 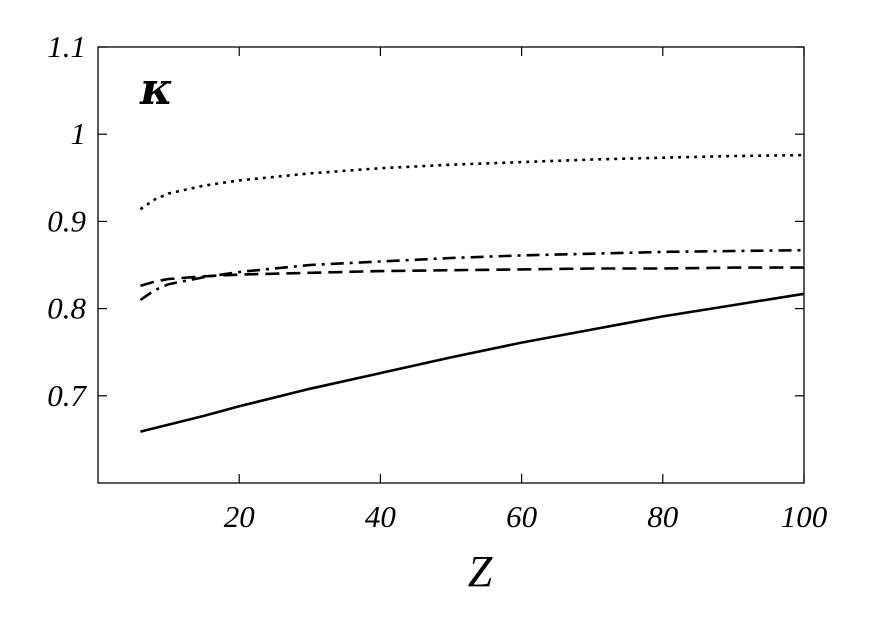 I want to click on x-tick-label: 100, so click(x=804, y=516).